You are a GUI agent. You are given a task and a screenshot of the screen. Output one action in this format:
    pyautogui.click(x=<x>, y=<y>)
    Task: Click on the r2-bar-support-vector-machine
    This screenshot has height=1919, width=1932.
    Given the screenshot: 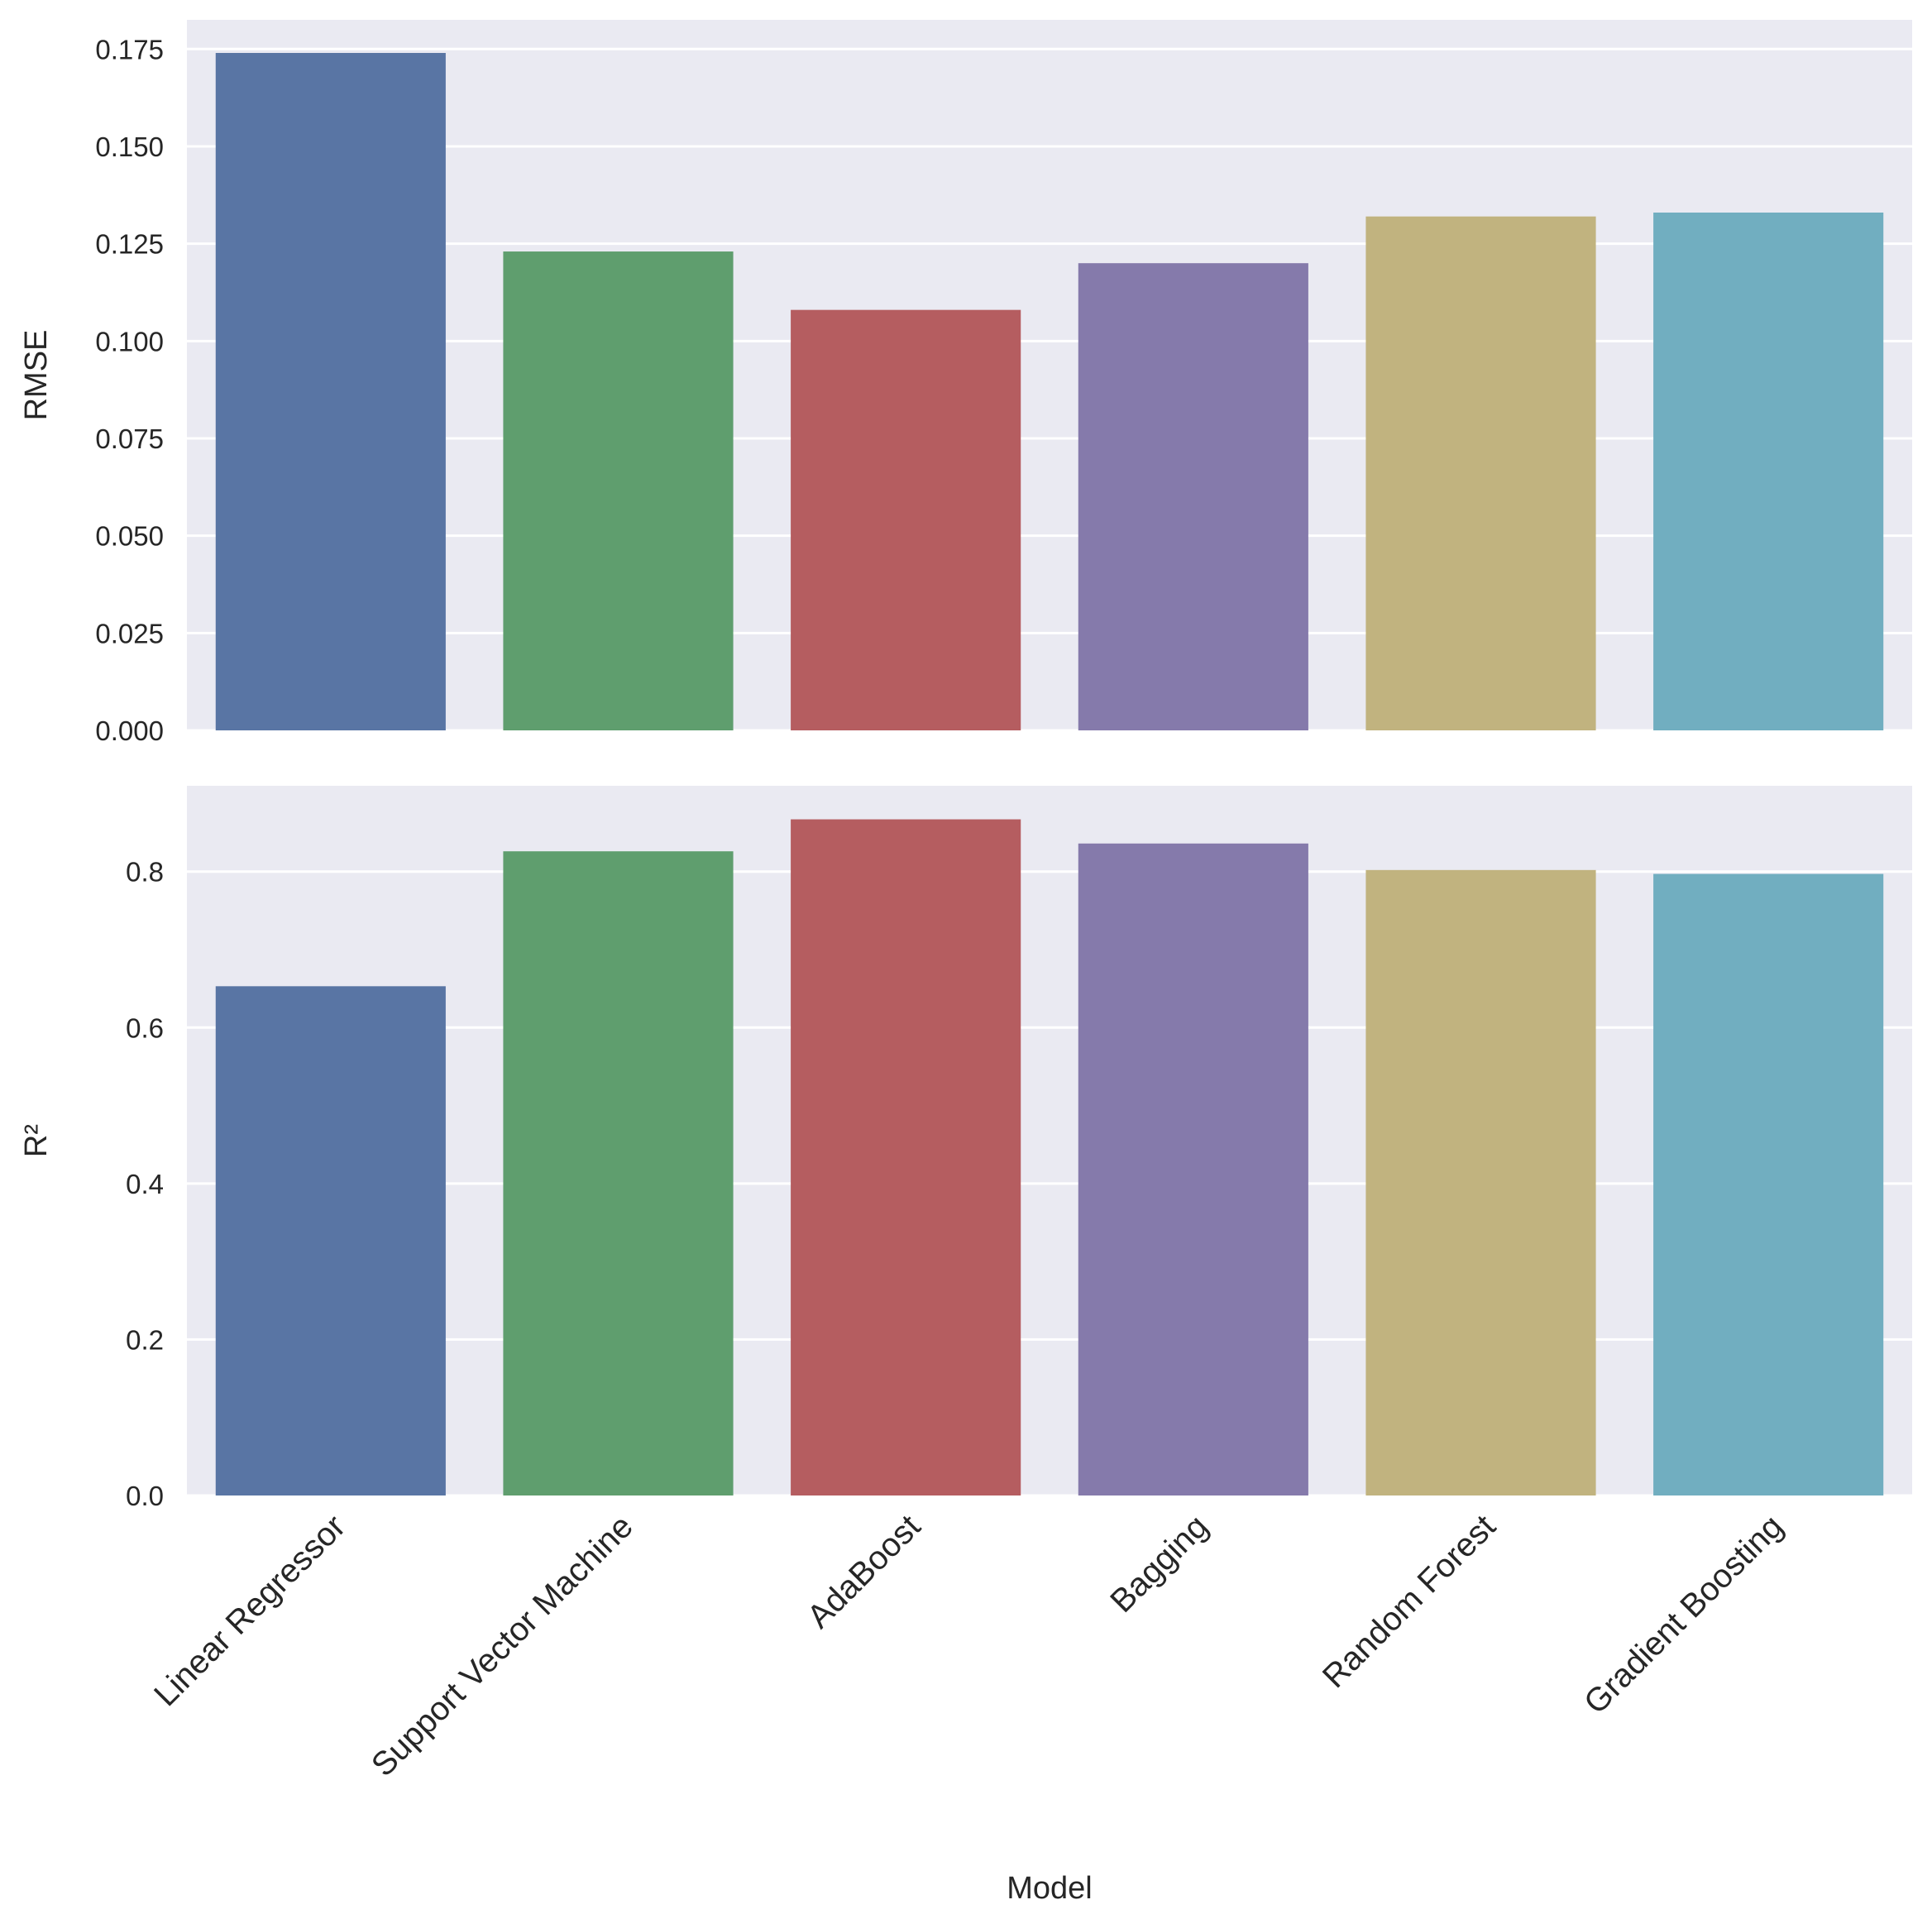 What is the action you would take?
    pyautogui.click(x=618, y=1173)
    